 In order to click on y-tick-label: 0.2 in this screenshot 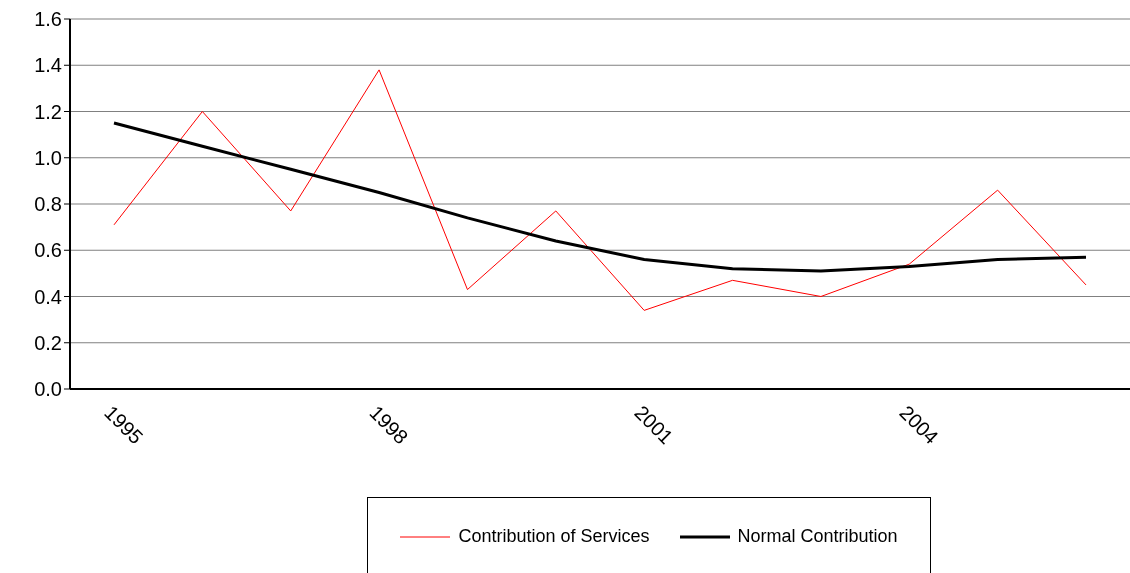, I will do `click(48, 342)`.